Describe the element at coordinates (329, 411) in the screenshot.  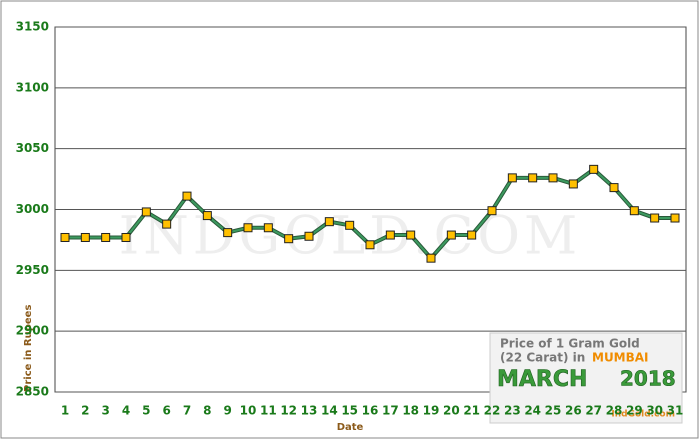
I see `x-tick-label: 14` at that location.